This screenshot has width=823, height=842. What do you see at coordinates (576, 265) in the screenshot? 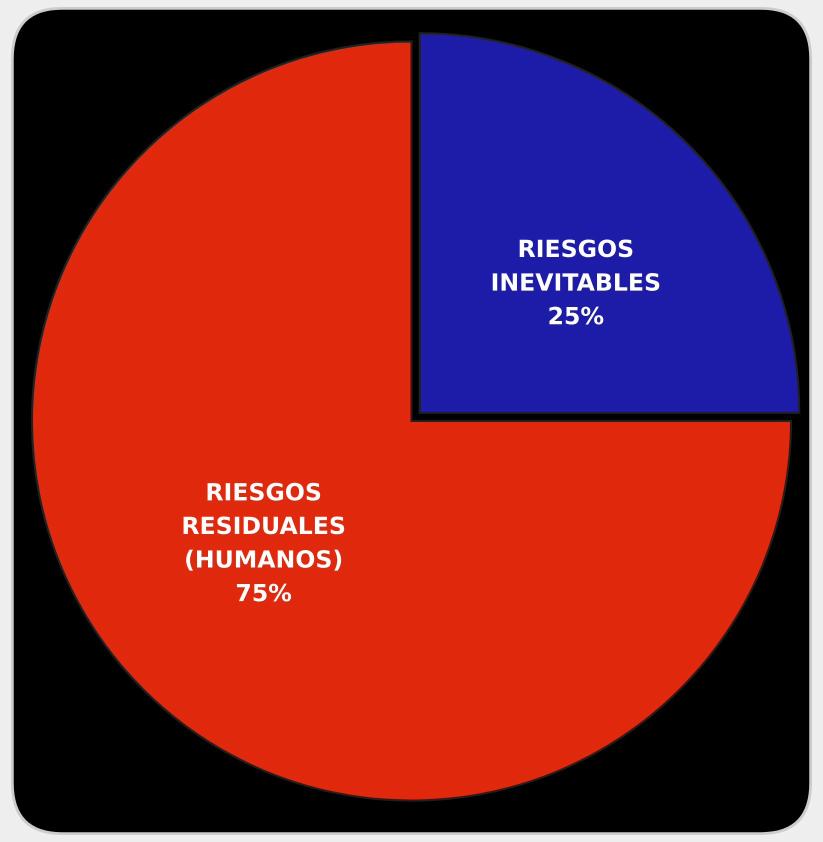
I see `slice-label: RIESGOS INEVITABLES` at bounding box center [576, 265].